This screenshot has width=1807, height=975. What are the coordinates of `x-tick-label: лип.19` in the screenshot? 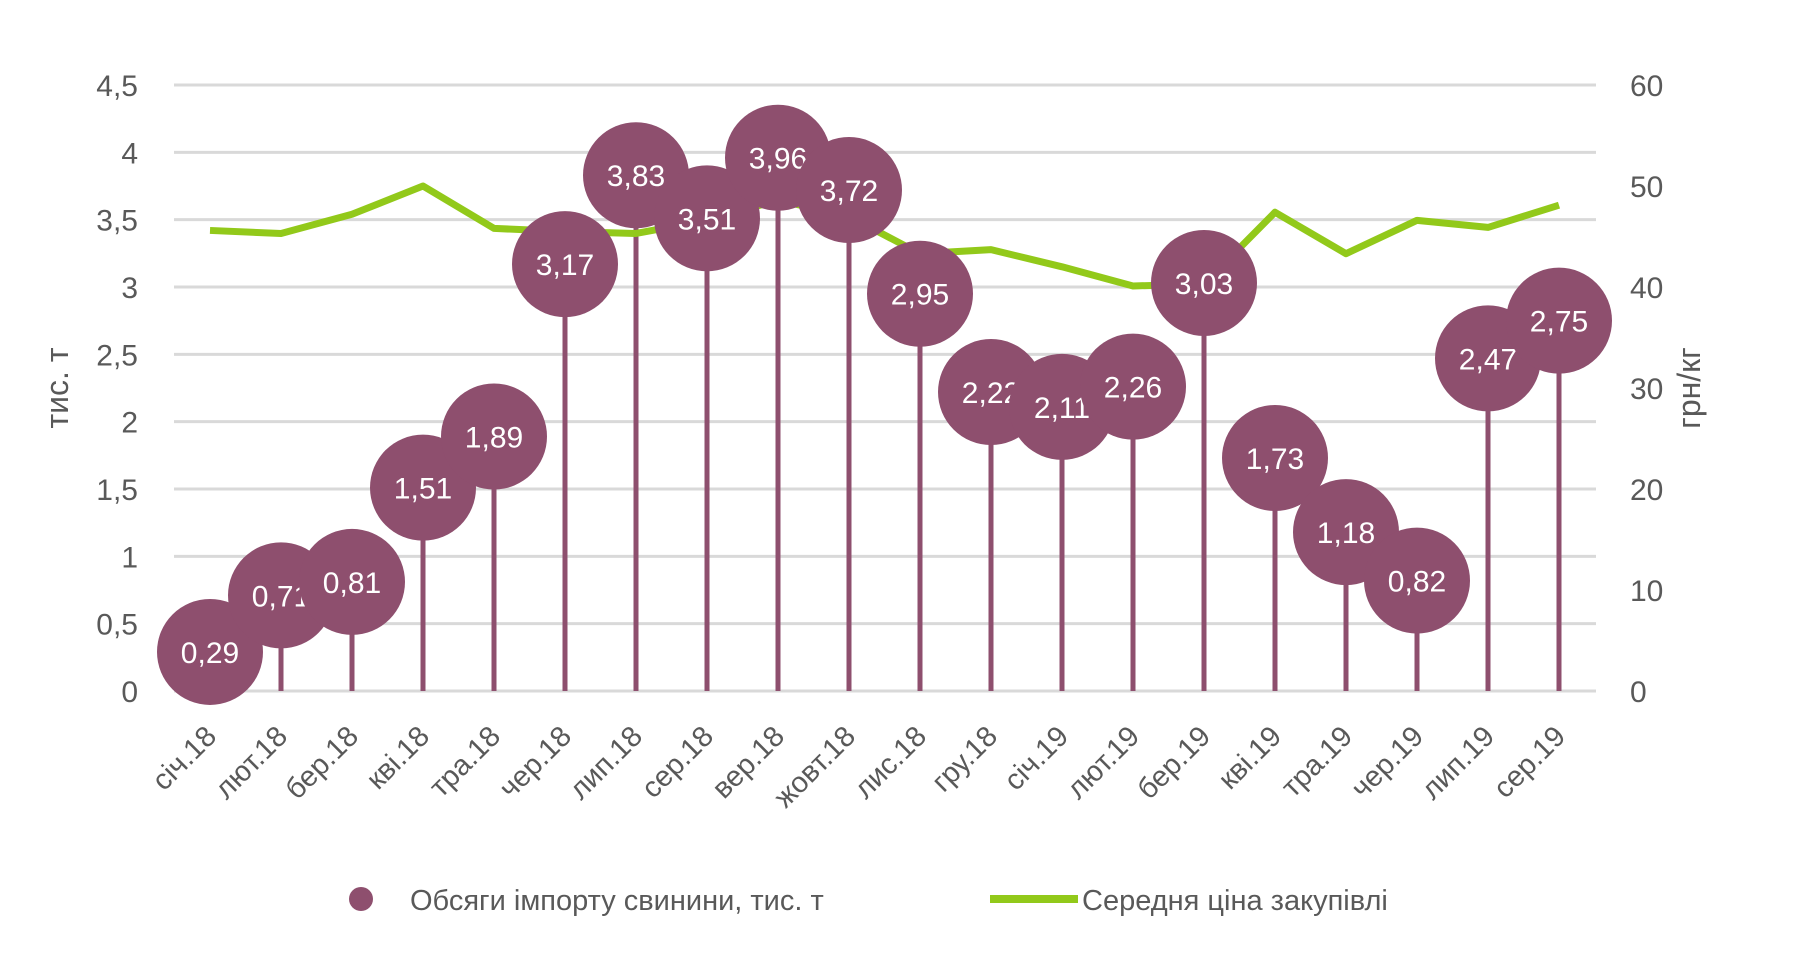 It's located at (1458, 763).